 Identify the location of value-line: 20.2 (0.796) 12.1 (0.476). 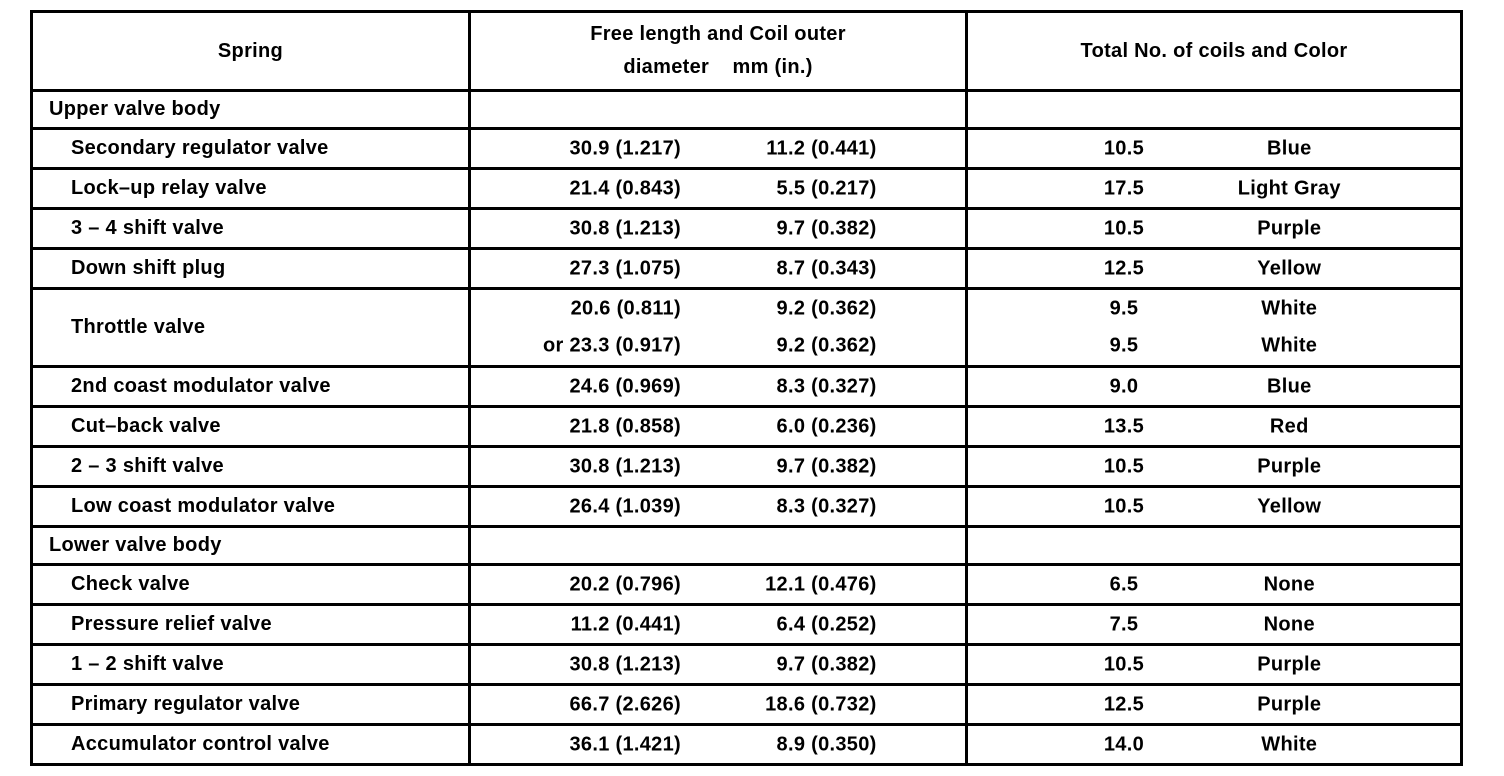
(718, 584).